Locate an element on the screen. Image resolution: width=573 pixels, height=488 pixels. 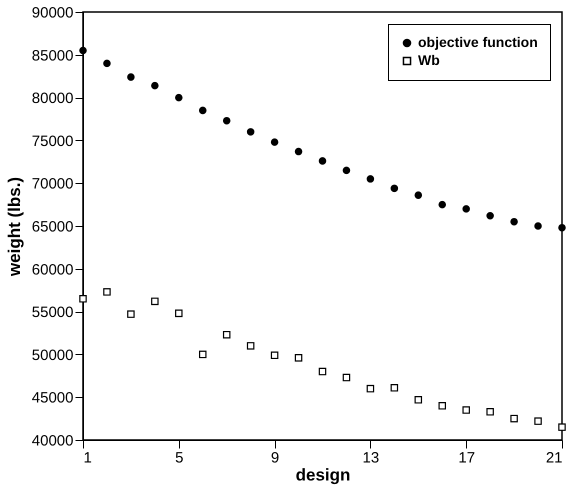
y-tick-label: 70000 is located at coordinates (53, 184).